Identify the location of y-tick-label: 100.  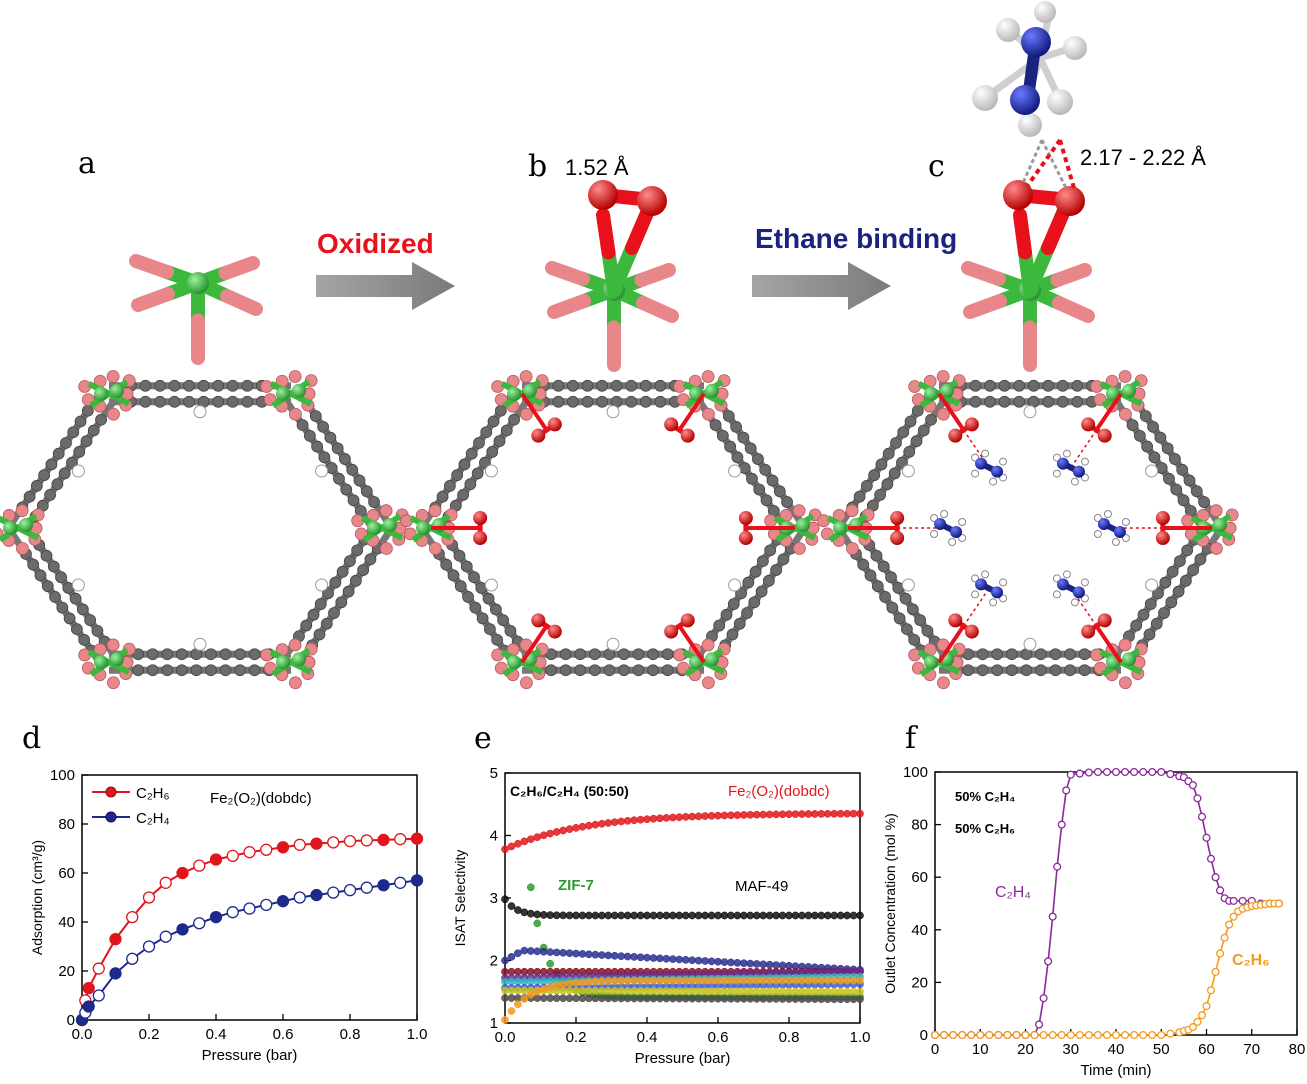
(915, 772).